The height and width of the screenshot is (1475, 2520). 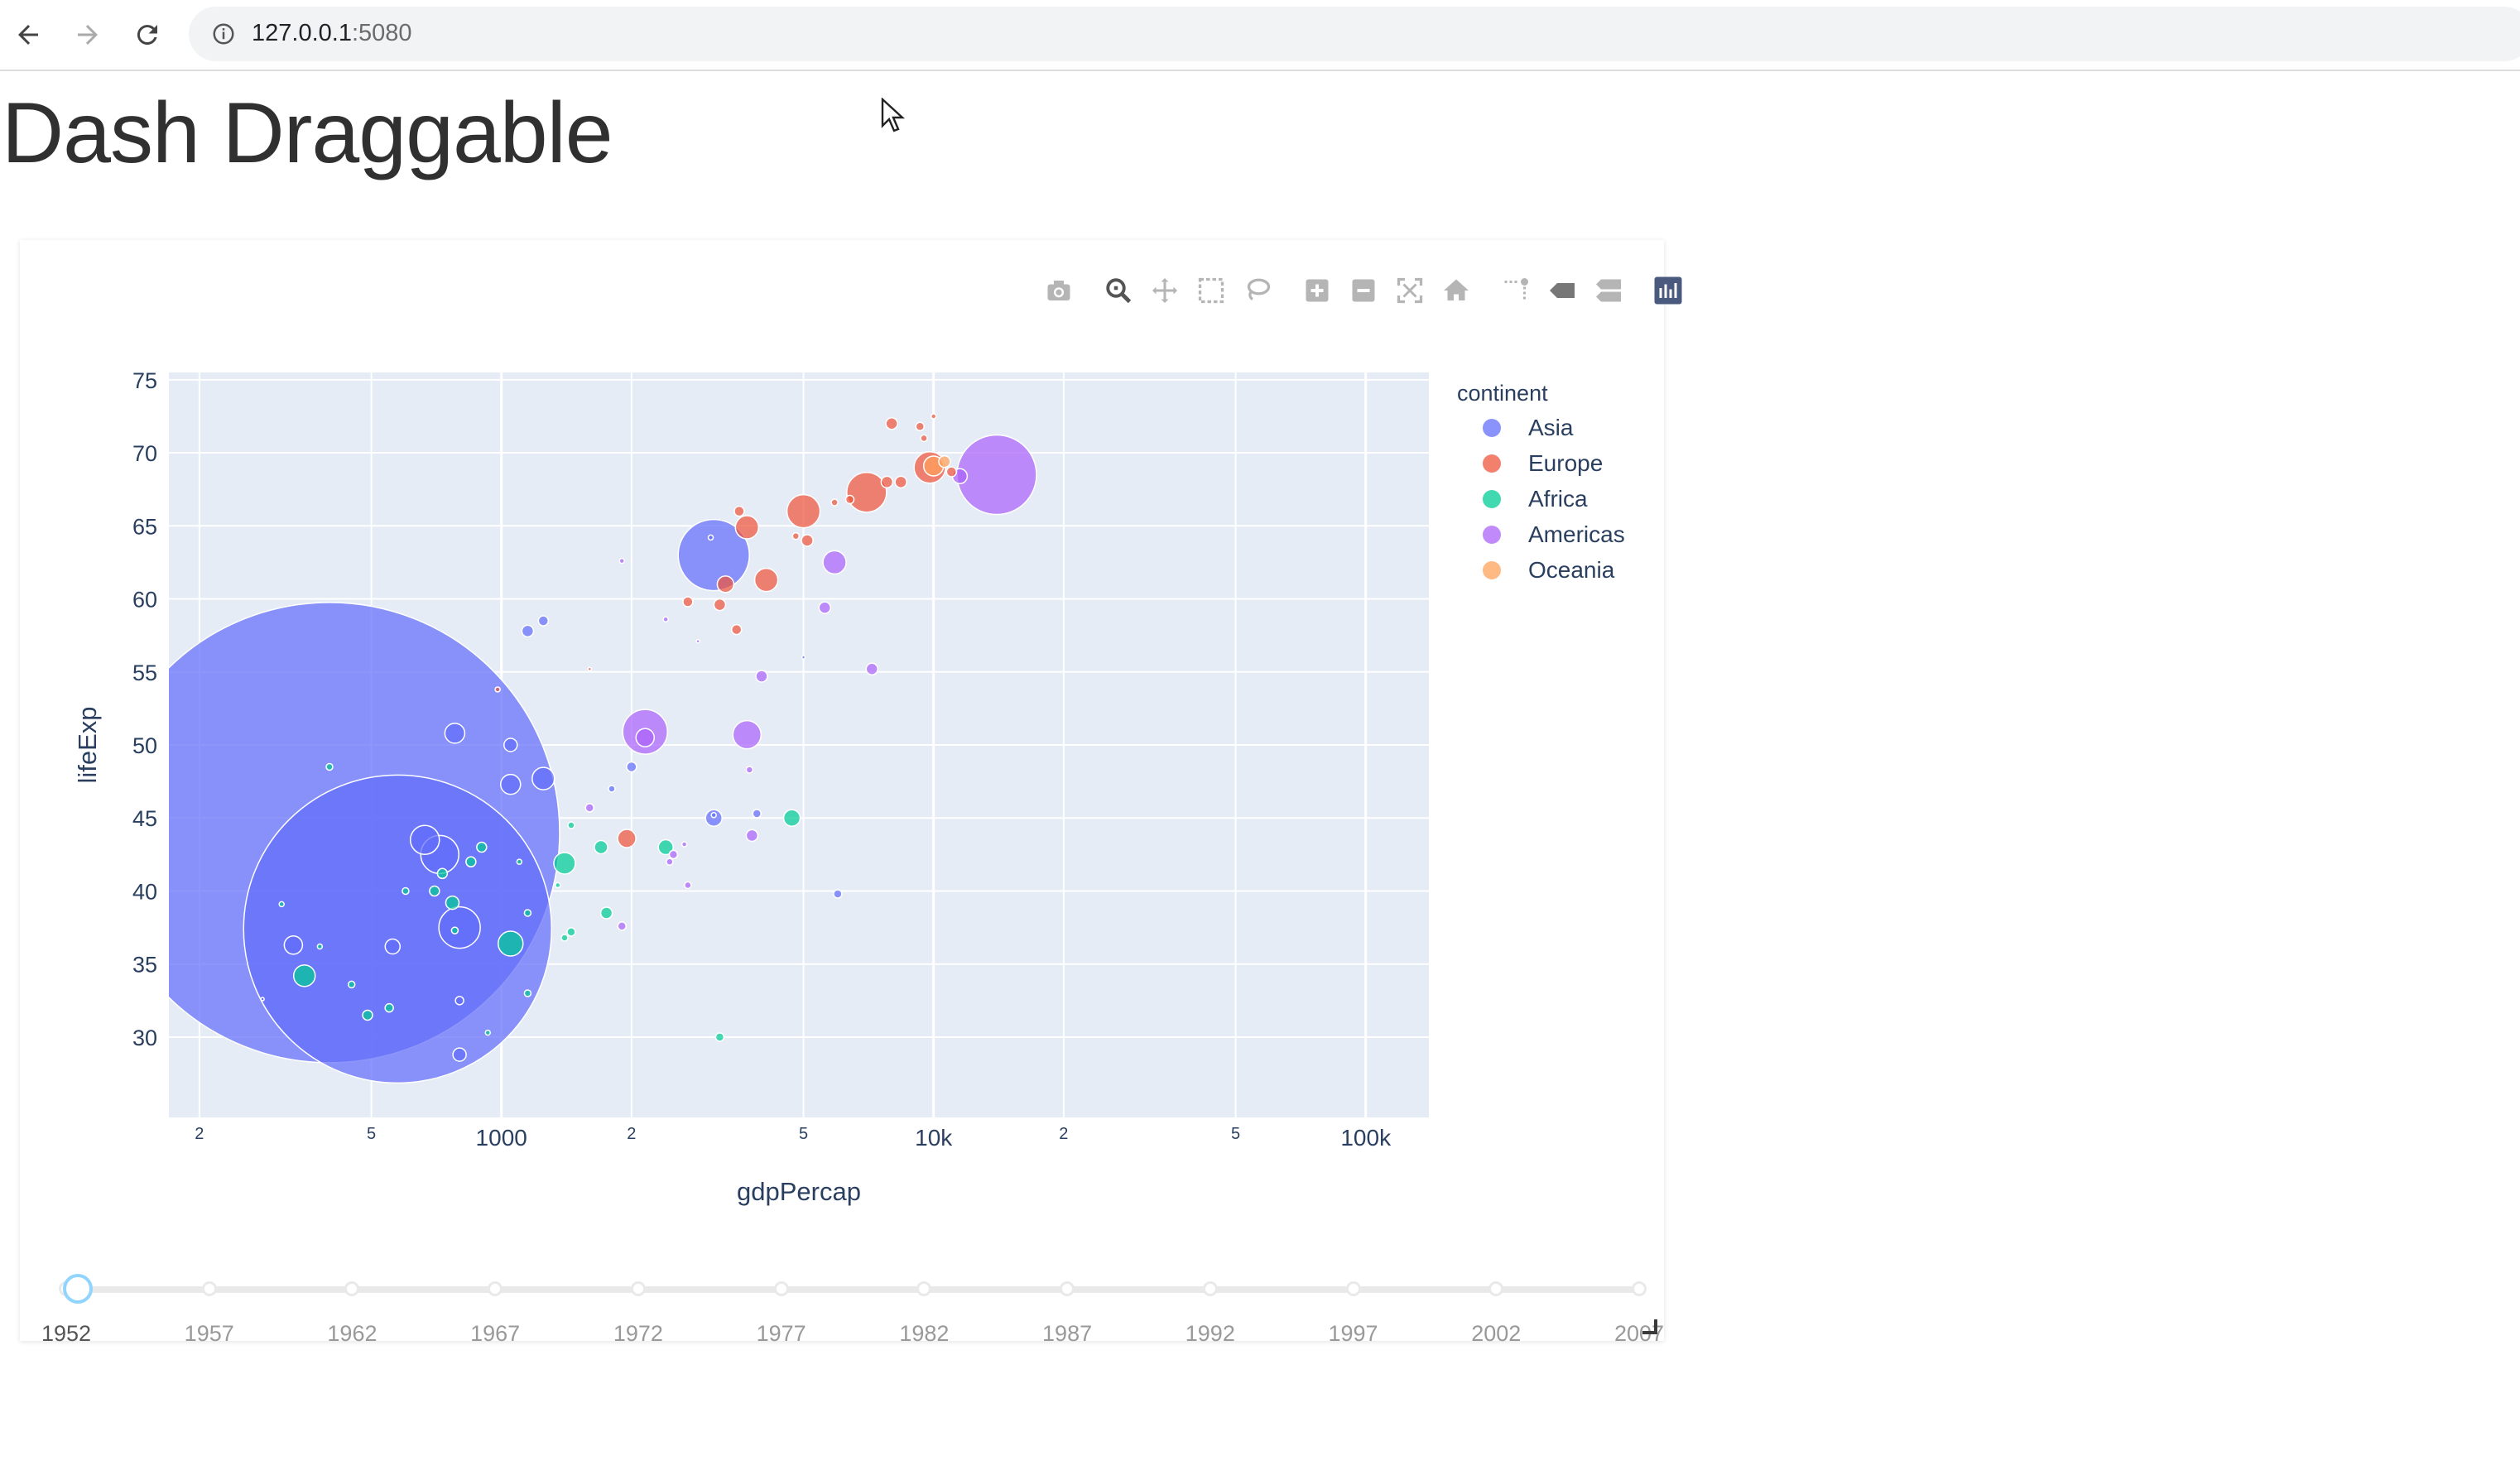 What do you see at coordinates (944, 461) in the screenshot?
I see `bubble-oceania` at bounding box center [944, 461].